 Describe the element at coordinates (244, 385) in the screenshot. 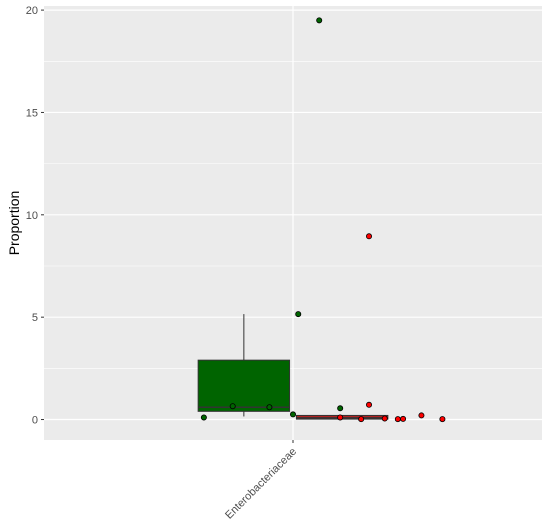

I see `box-body` at that location.